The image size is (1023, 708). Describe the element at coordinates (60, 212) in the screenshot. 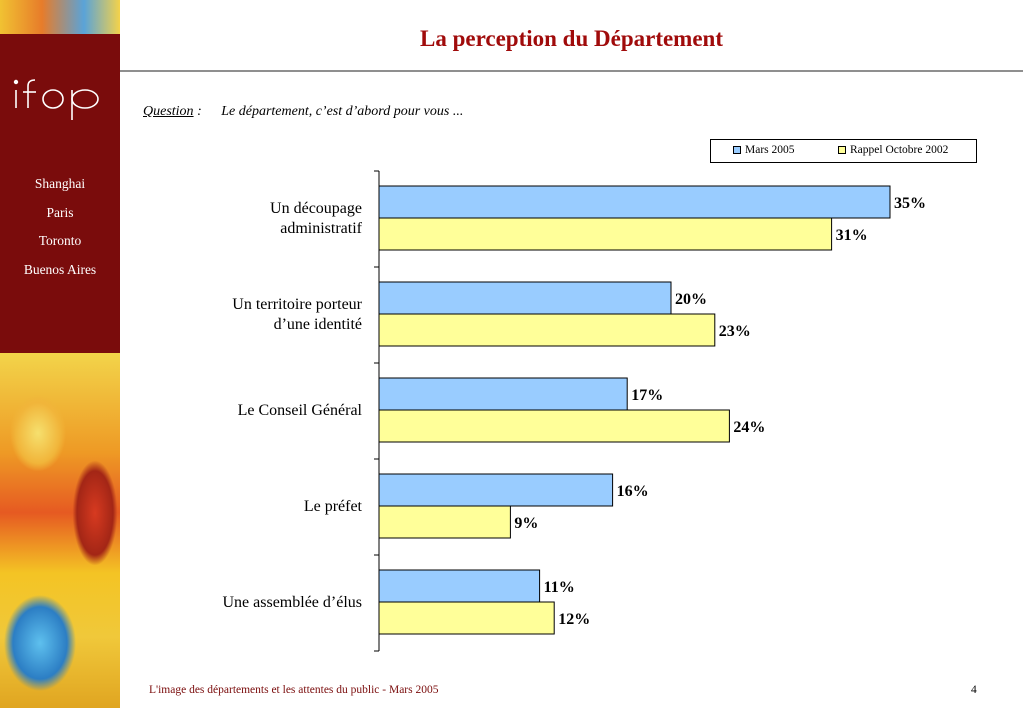

I see `city-paris: Paris` at that location.